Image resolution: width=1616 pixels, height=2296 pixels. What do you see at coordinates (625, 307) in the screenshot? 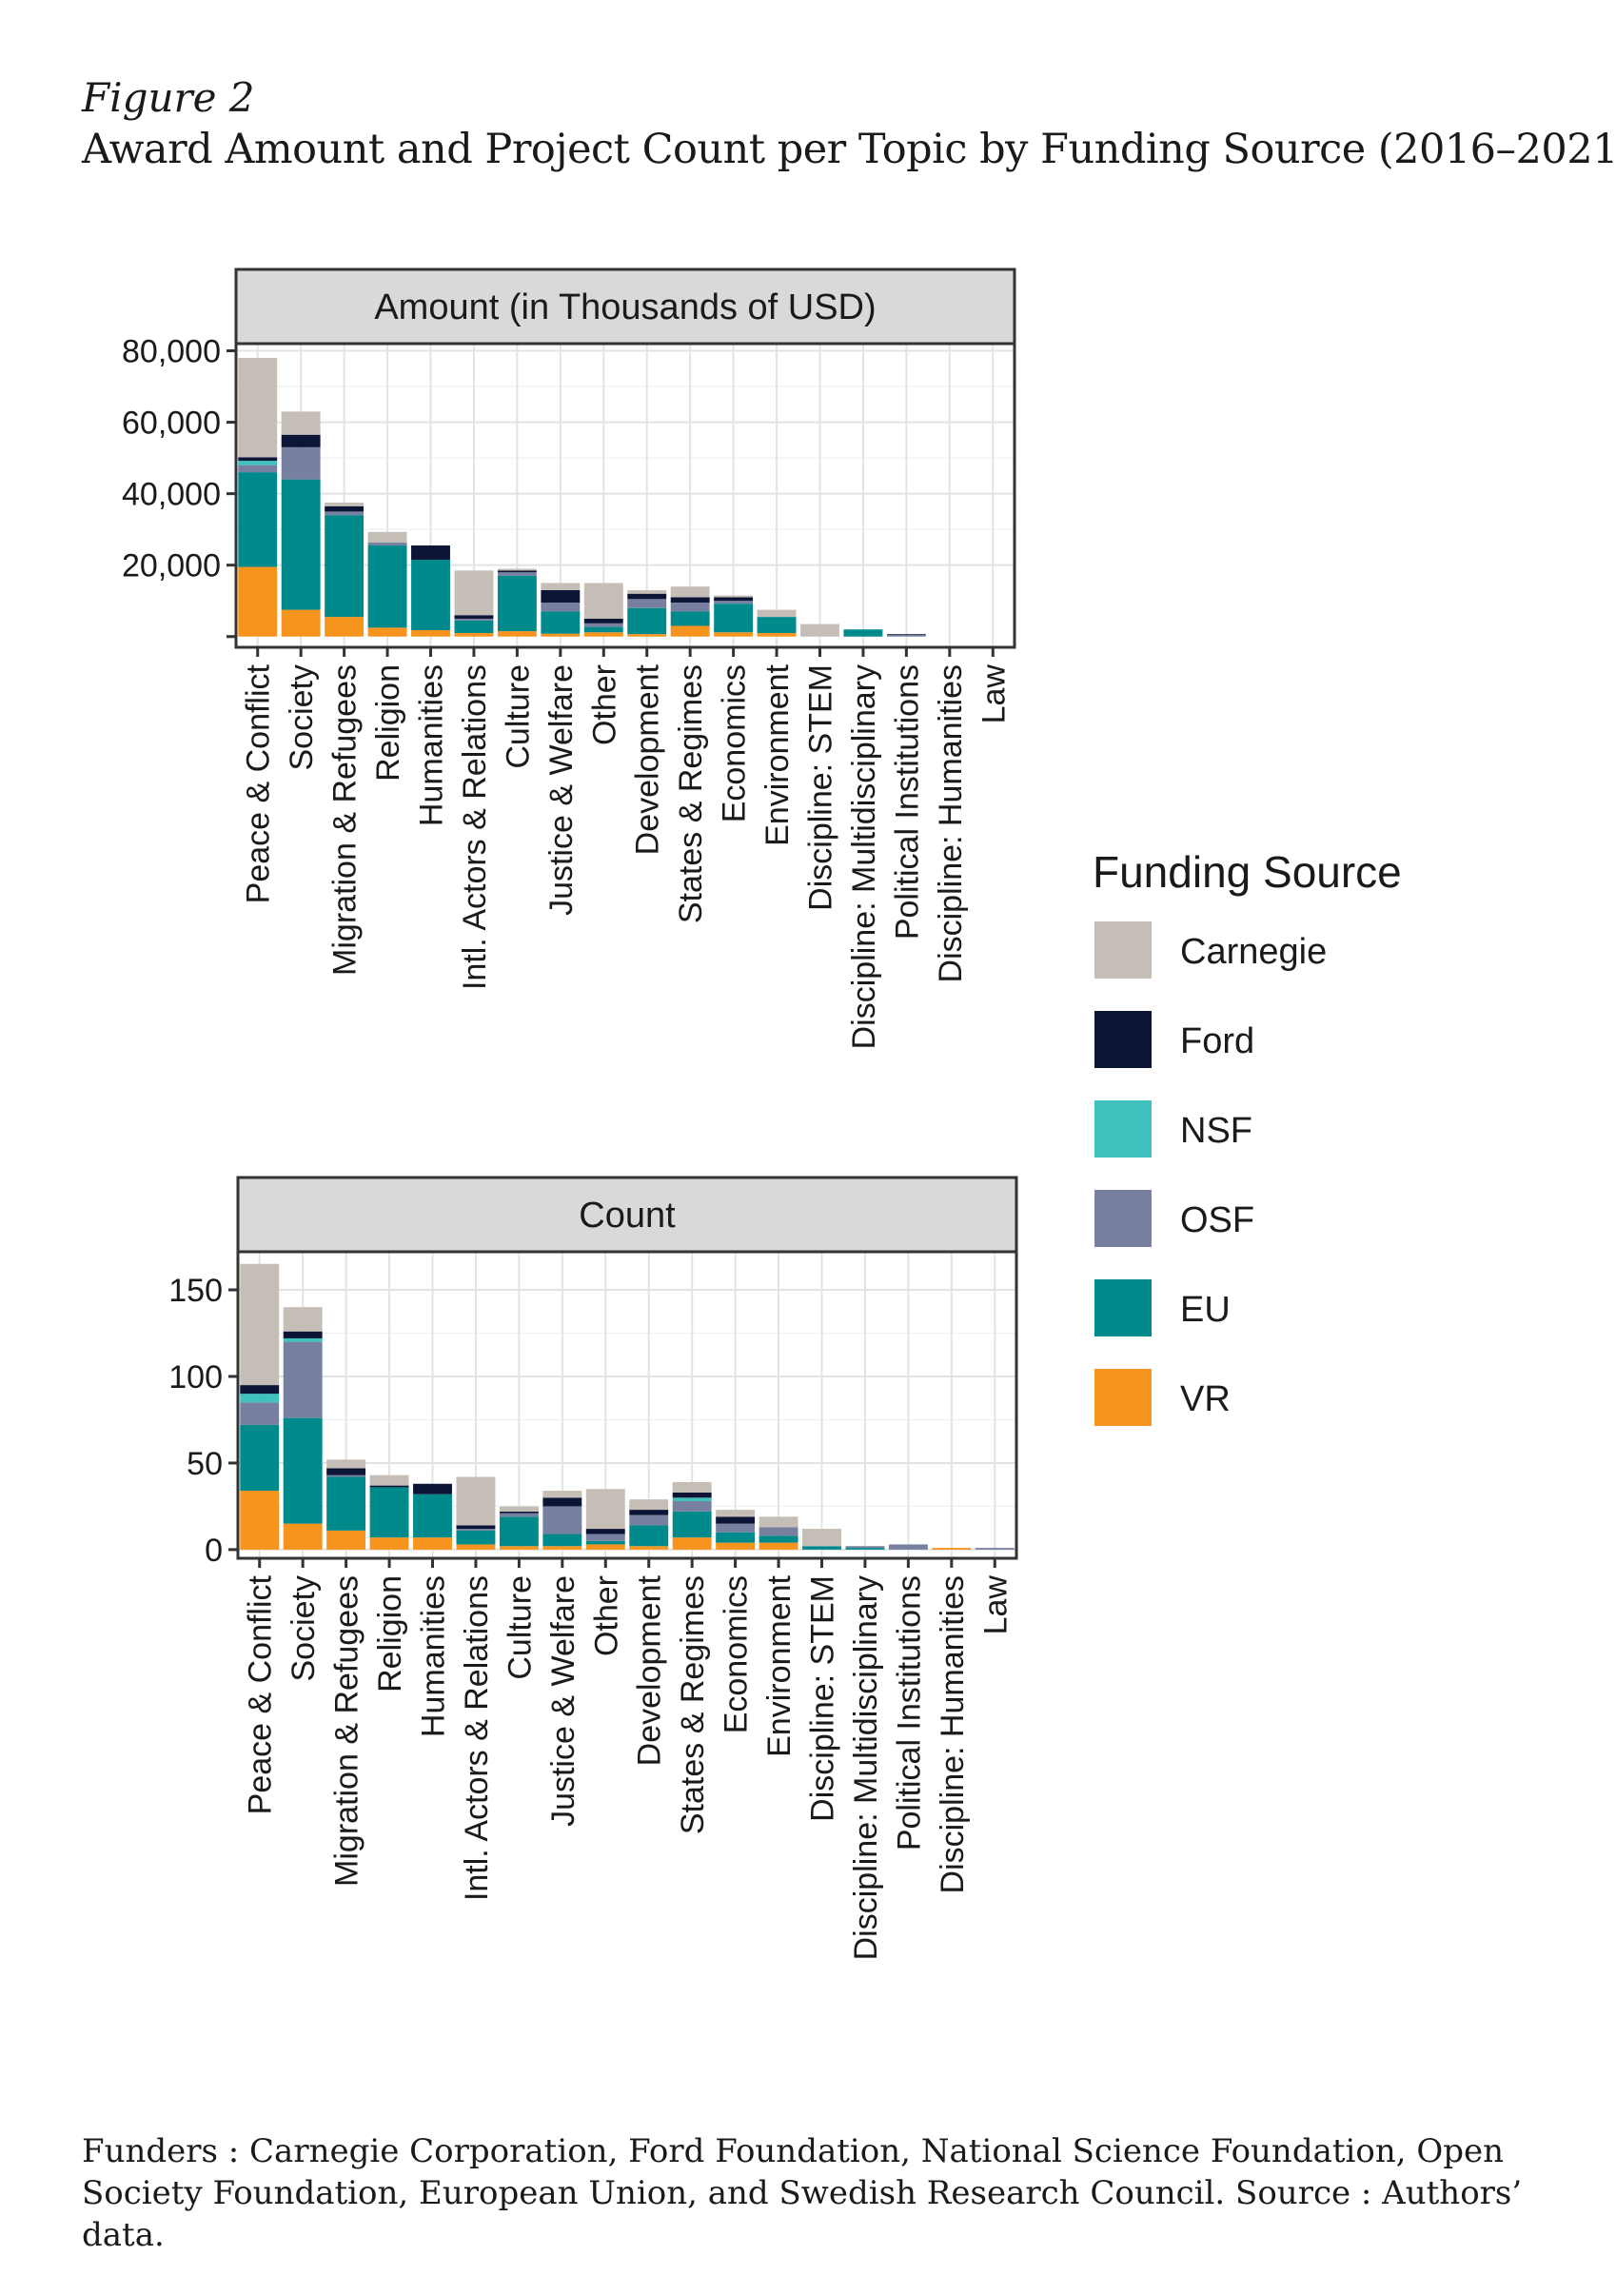
I see `panel-title: Amount (in Thousands of USD)` at bounding box center [625, 307].